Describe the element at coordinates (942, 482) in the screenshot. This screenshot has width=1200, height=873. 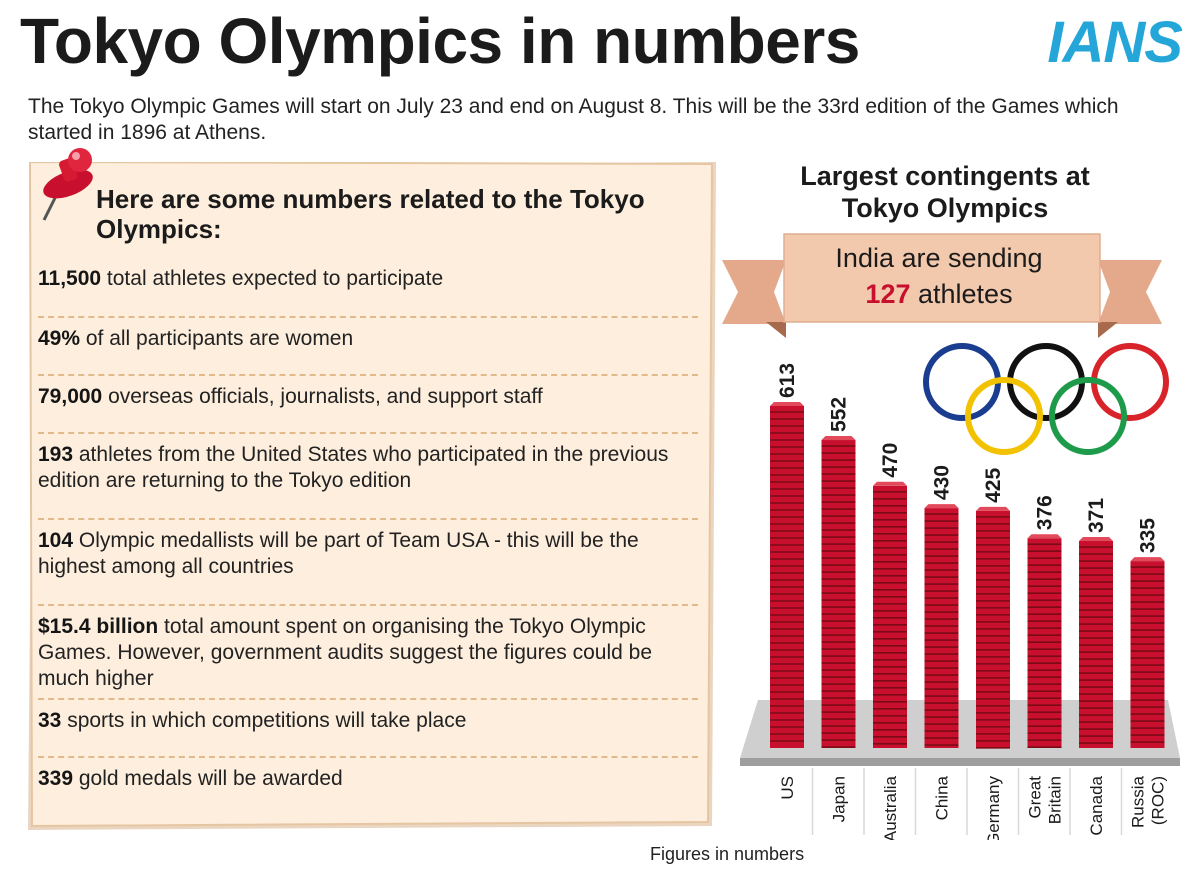
I see `bar-value-label: 430` at that location.